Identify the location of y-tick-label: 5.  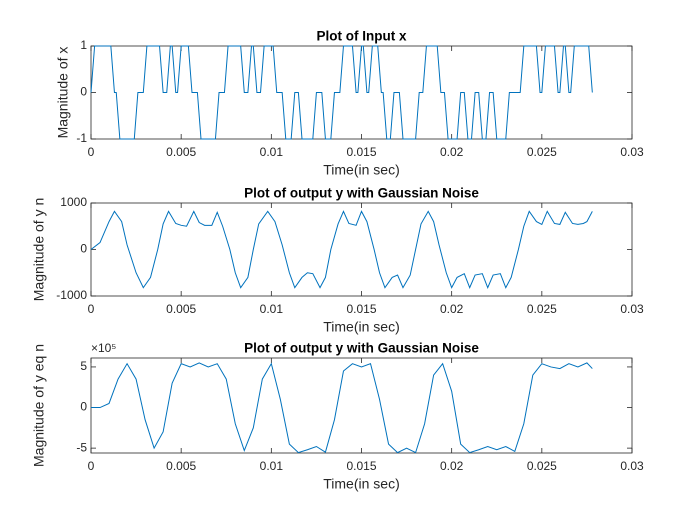
(83, 366).